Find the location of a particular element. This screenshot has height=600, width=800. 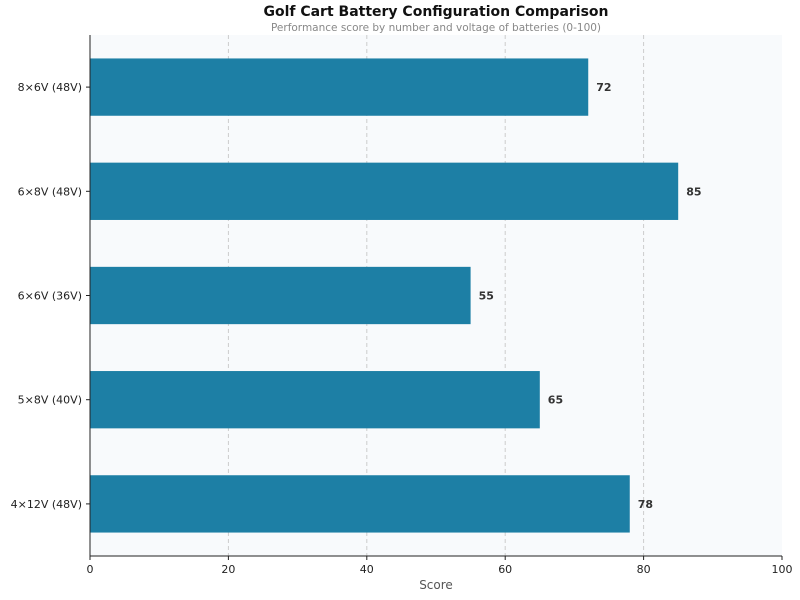

bar-value-label: 65 is located at coordinates (555, 400).